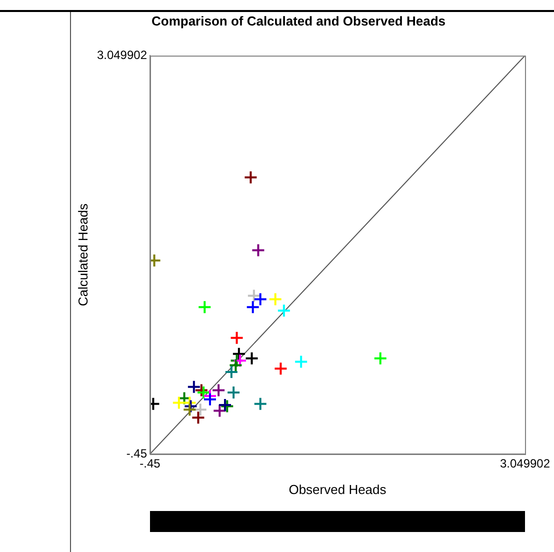  What do you see at coordinates (298, 20) in the screenshot?
I see `chart-title: Comparison of Calculated and Observed Heads` at bounding box center [298, 20].